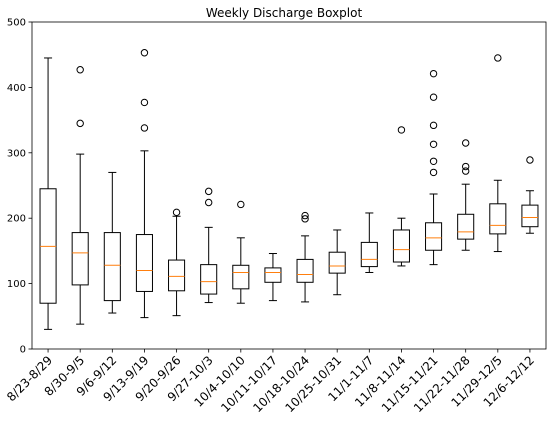 Image resolution: width=554 pixels, height=424 pixels. I want to click on y-tick-label: 500, so click(16, 23).